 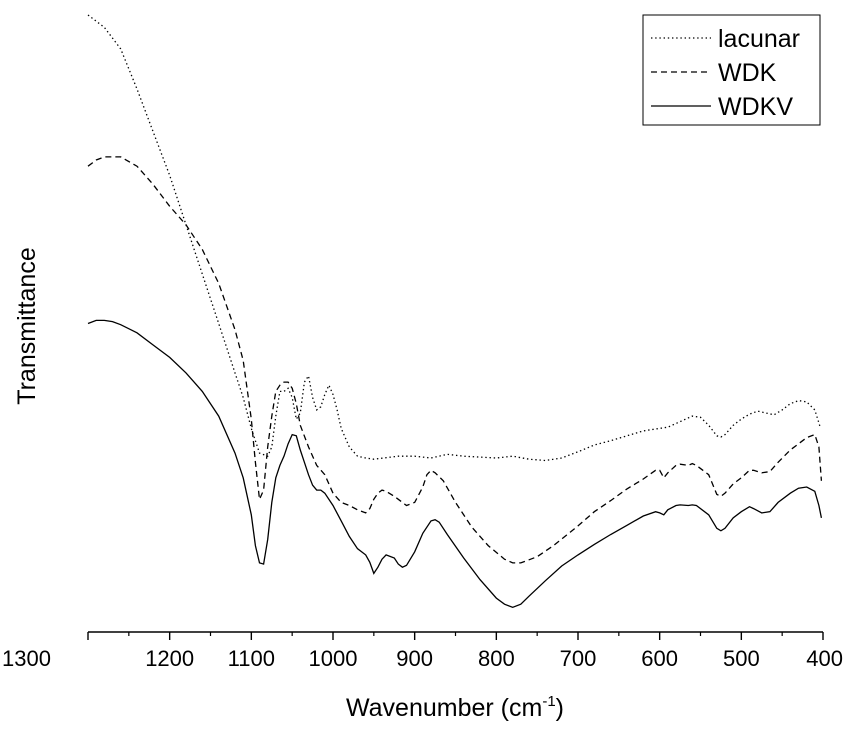 I want to click on x-tick-label: 900, so click(x=414, y=658).